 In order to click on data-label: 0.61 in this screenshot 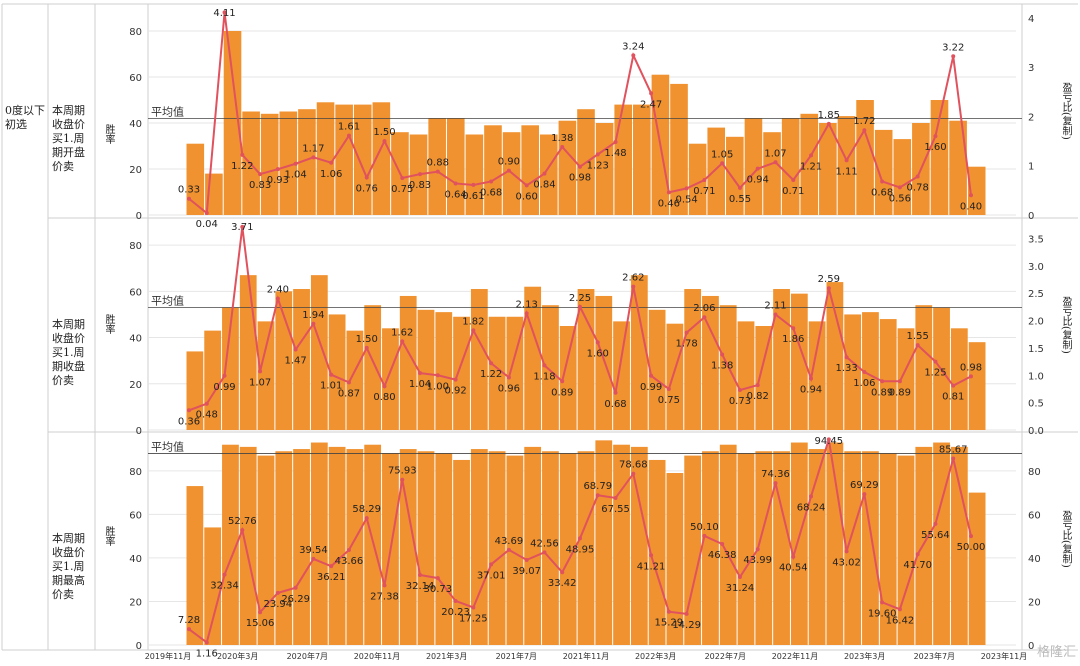, I will do `click(473, 196)`.